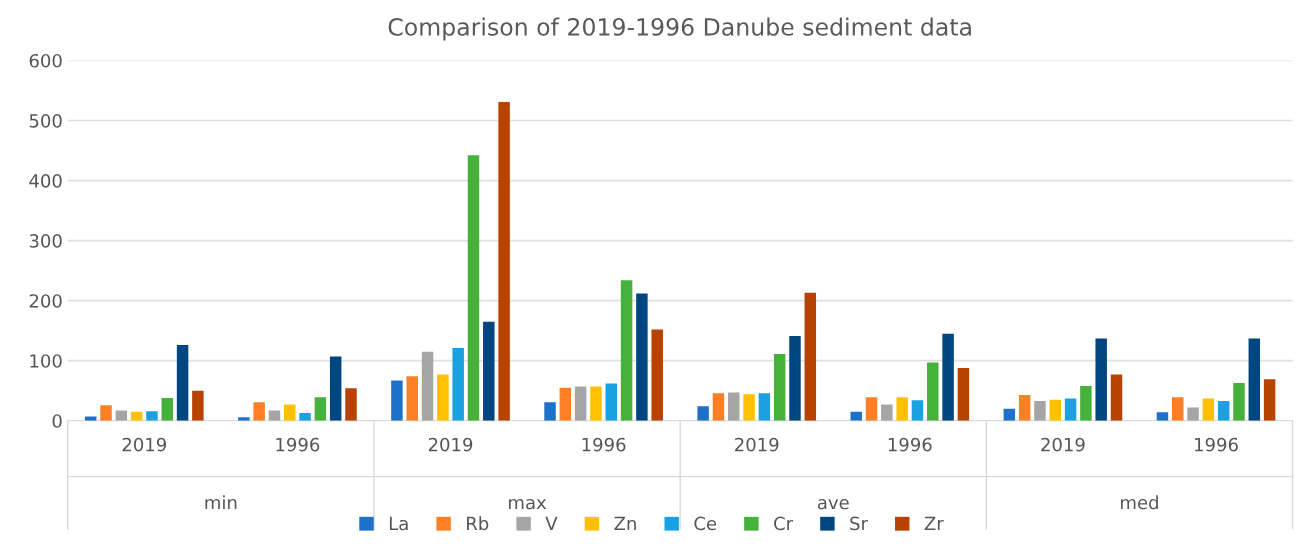 The image size is (1303, 550). I want to click on y-tick-label: 600, so click(45, 60).